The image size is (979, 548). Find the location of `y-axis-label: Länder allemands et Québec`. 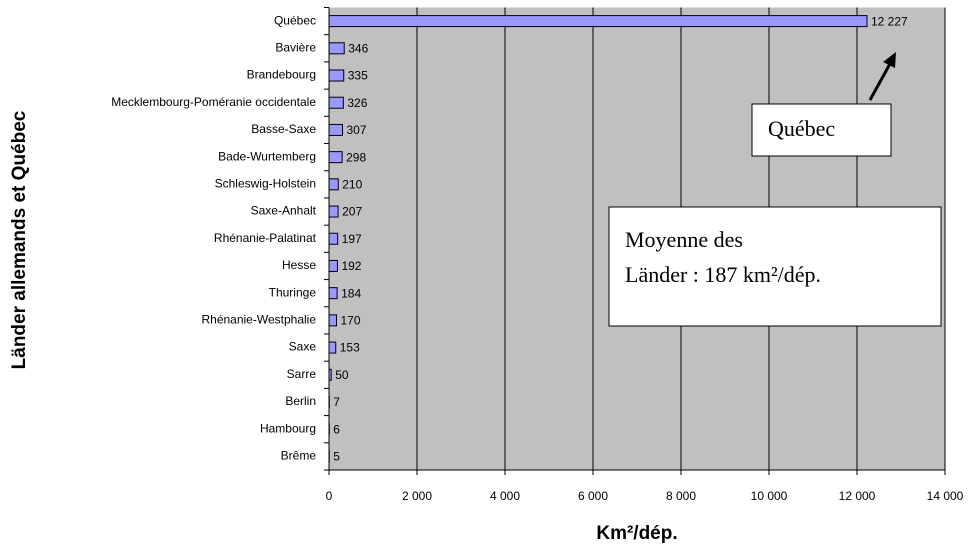

y-axis-label: Länder allemands et Québec is located at coordinates (19, 239).